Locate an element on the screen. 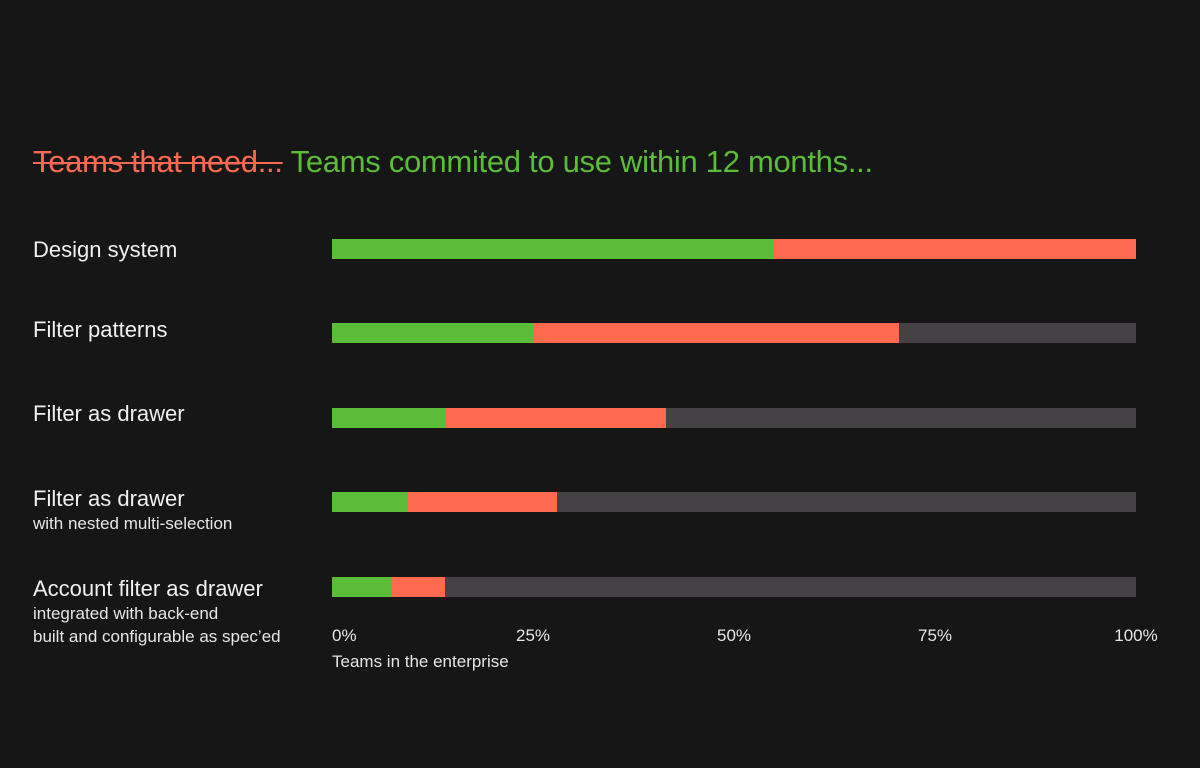 The height and width of the screenshot is (768, 1200). row-label: Design system is located at coordinates (105, 250).